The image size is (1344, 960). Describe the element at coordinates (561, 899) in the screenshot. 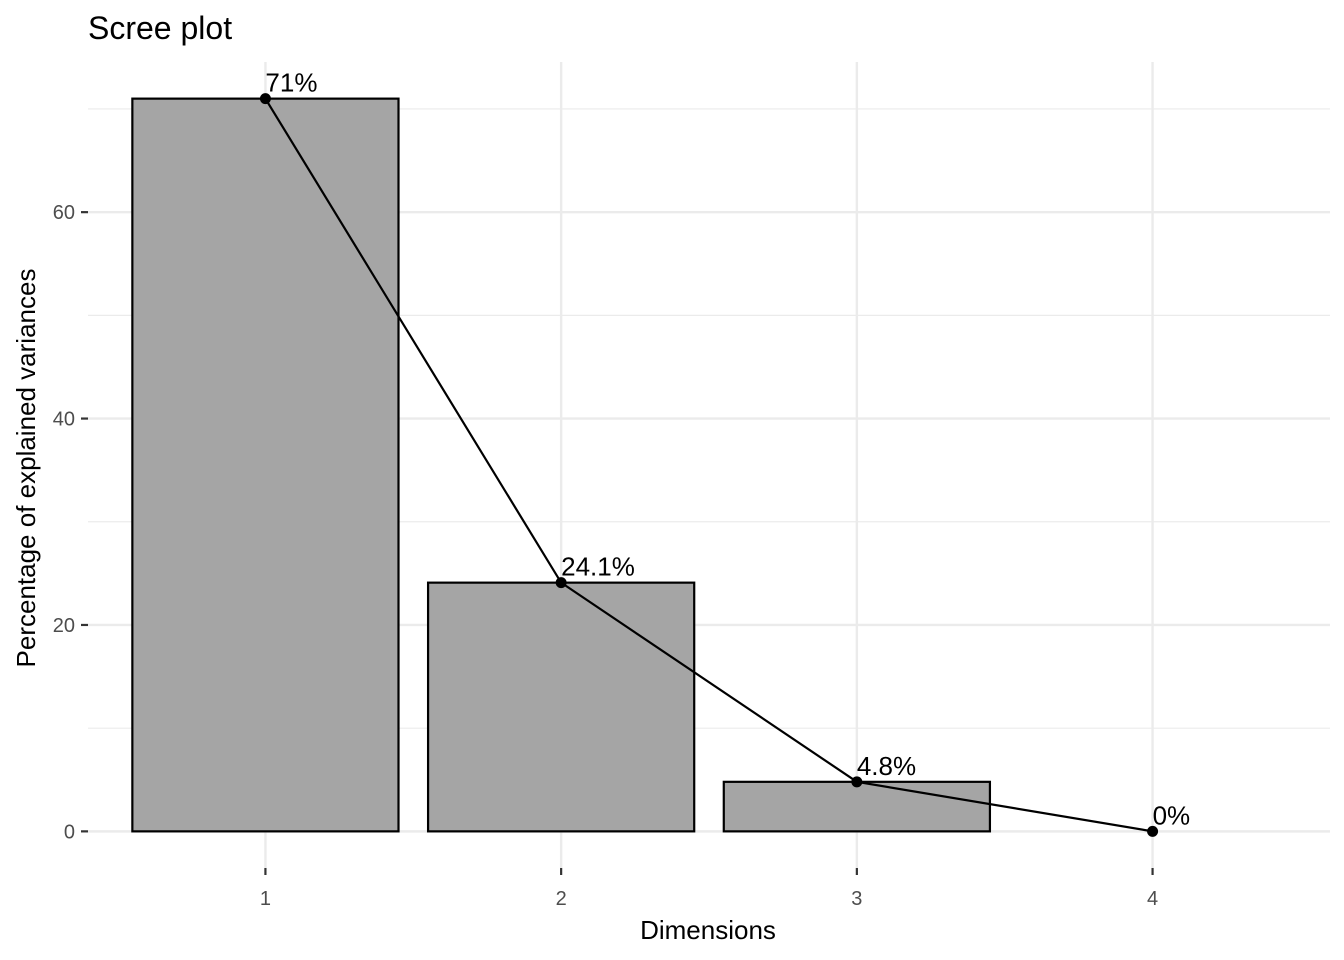

I see `x-tick-label: 2` at that location.